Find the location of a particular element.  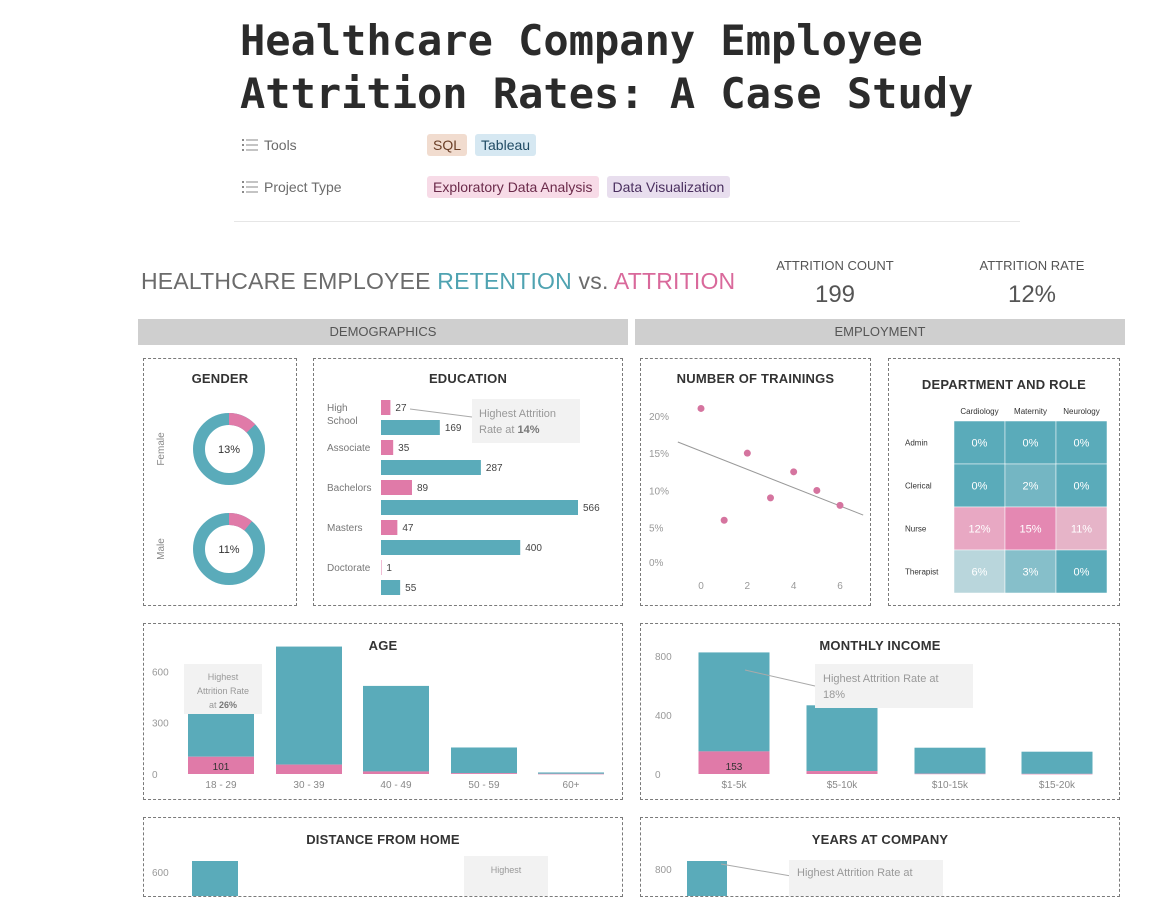

x-tick-label: 60+ is located at coordinates (571, 785).